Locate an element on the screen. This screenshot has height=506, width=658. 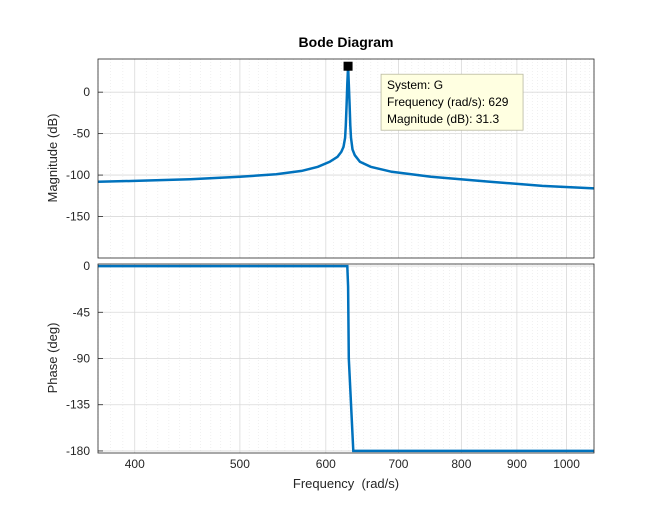
phase-ytick-label: -45 is located at coordinates (82, 312).